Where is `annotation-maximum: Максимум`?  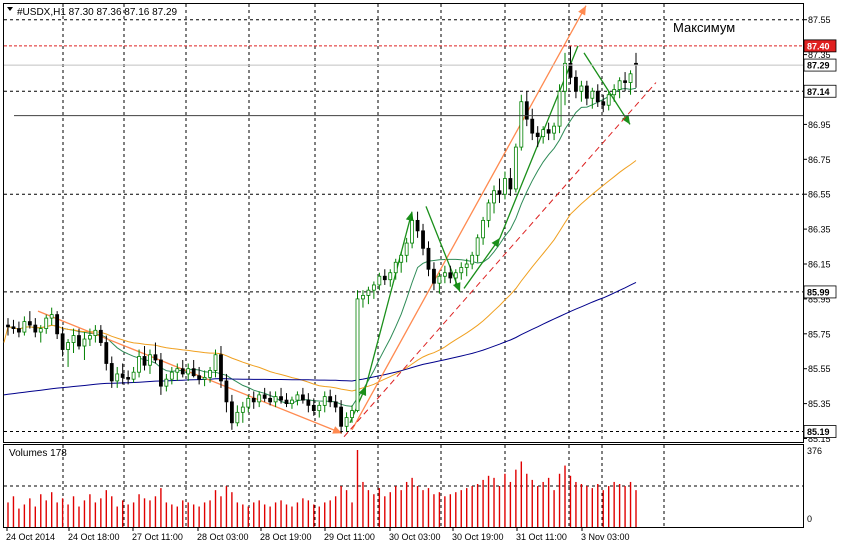 annotation-maximum: Максимум is located at coordinates (704, 27).